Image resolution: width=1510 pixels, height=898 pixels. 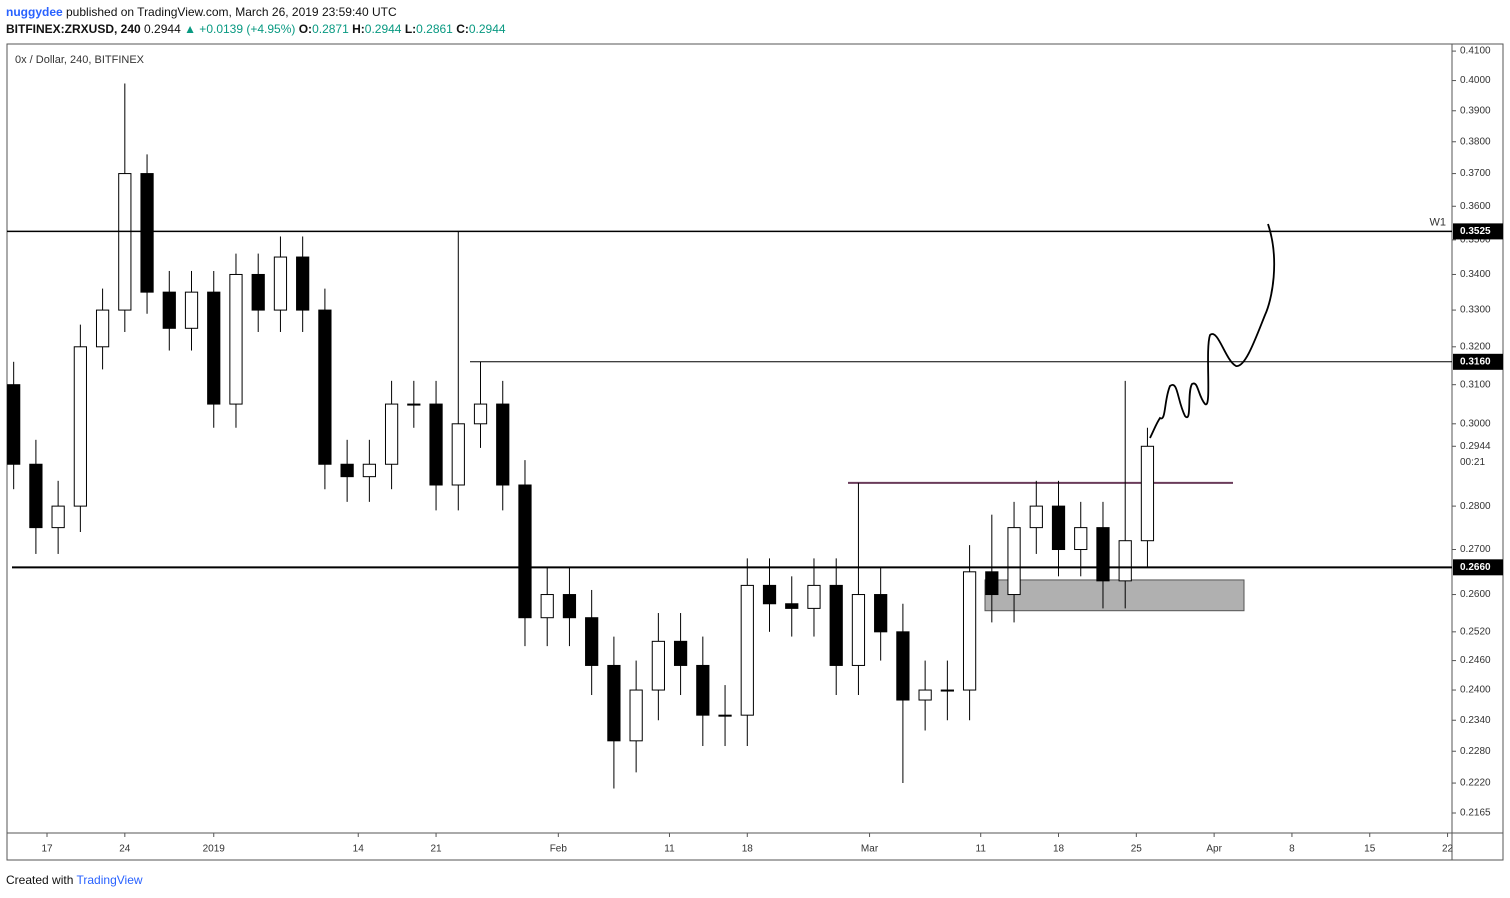 What do you see at coordinates (1475, 206) in the screenshot?
I see `y-tick-label: 0.3600` at bounding box center [1475, 206].